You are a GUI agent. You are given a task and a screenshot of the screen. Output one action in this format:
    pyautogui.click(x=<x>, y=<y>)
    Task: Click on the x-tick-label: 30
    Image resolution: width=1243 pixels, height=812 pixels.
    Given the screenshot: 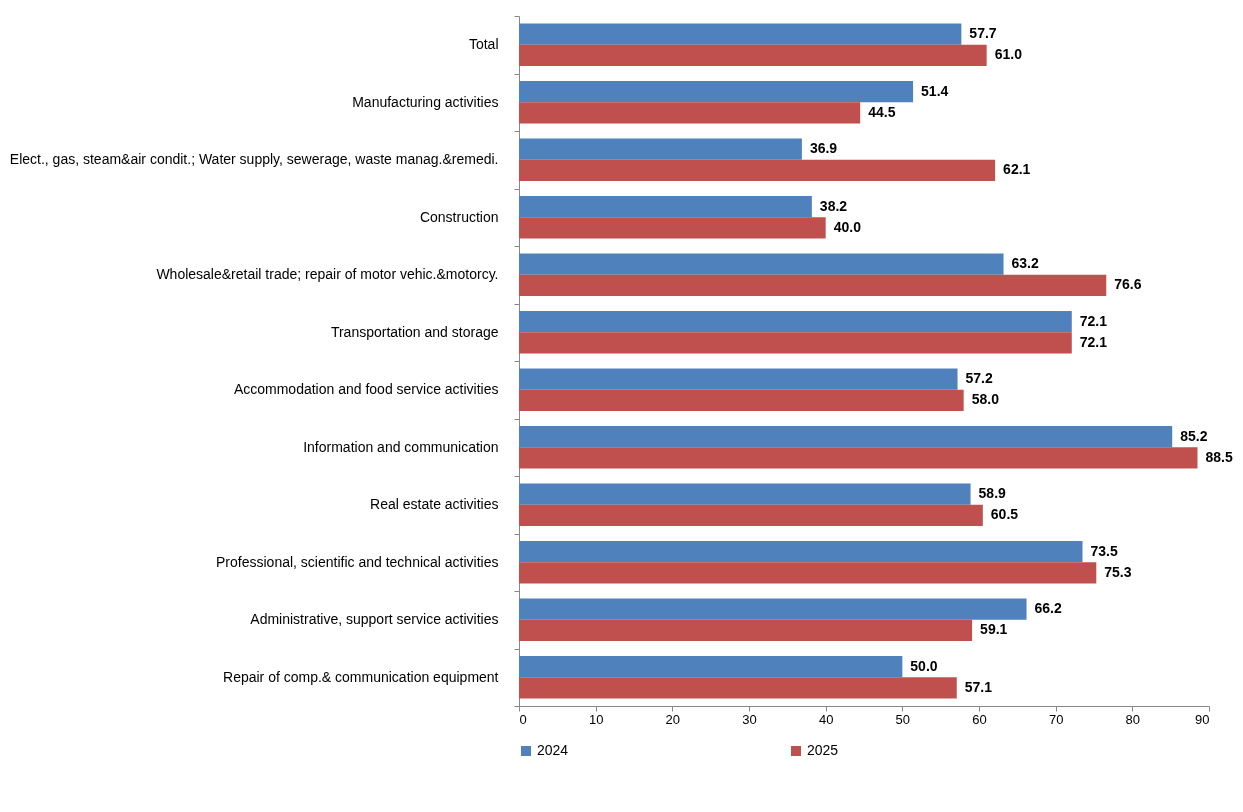 What is the action you would take?
    pyautogui.click(x=749, y=719)
    